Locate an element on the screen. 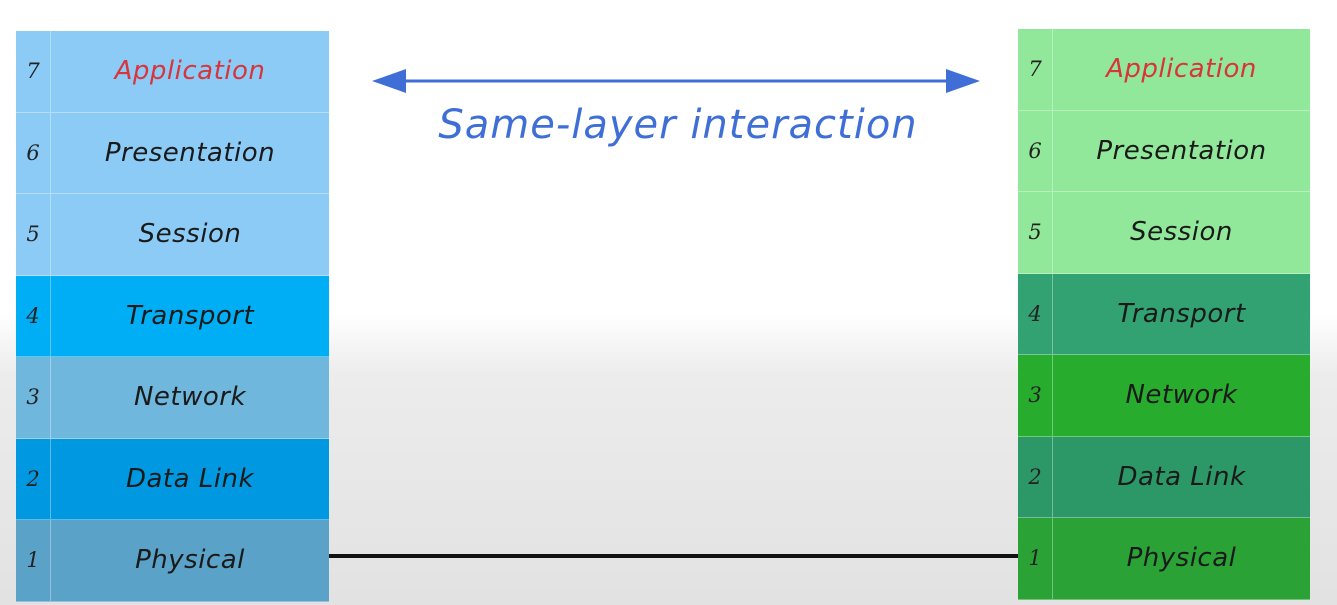 The image size is (1337, 605). layer-4-right: 4 Transport is located at coordinates (1164, 314).